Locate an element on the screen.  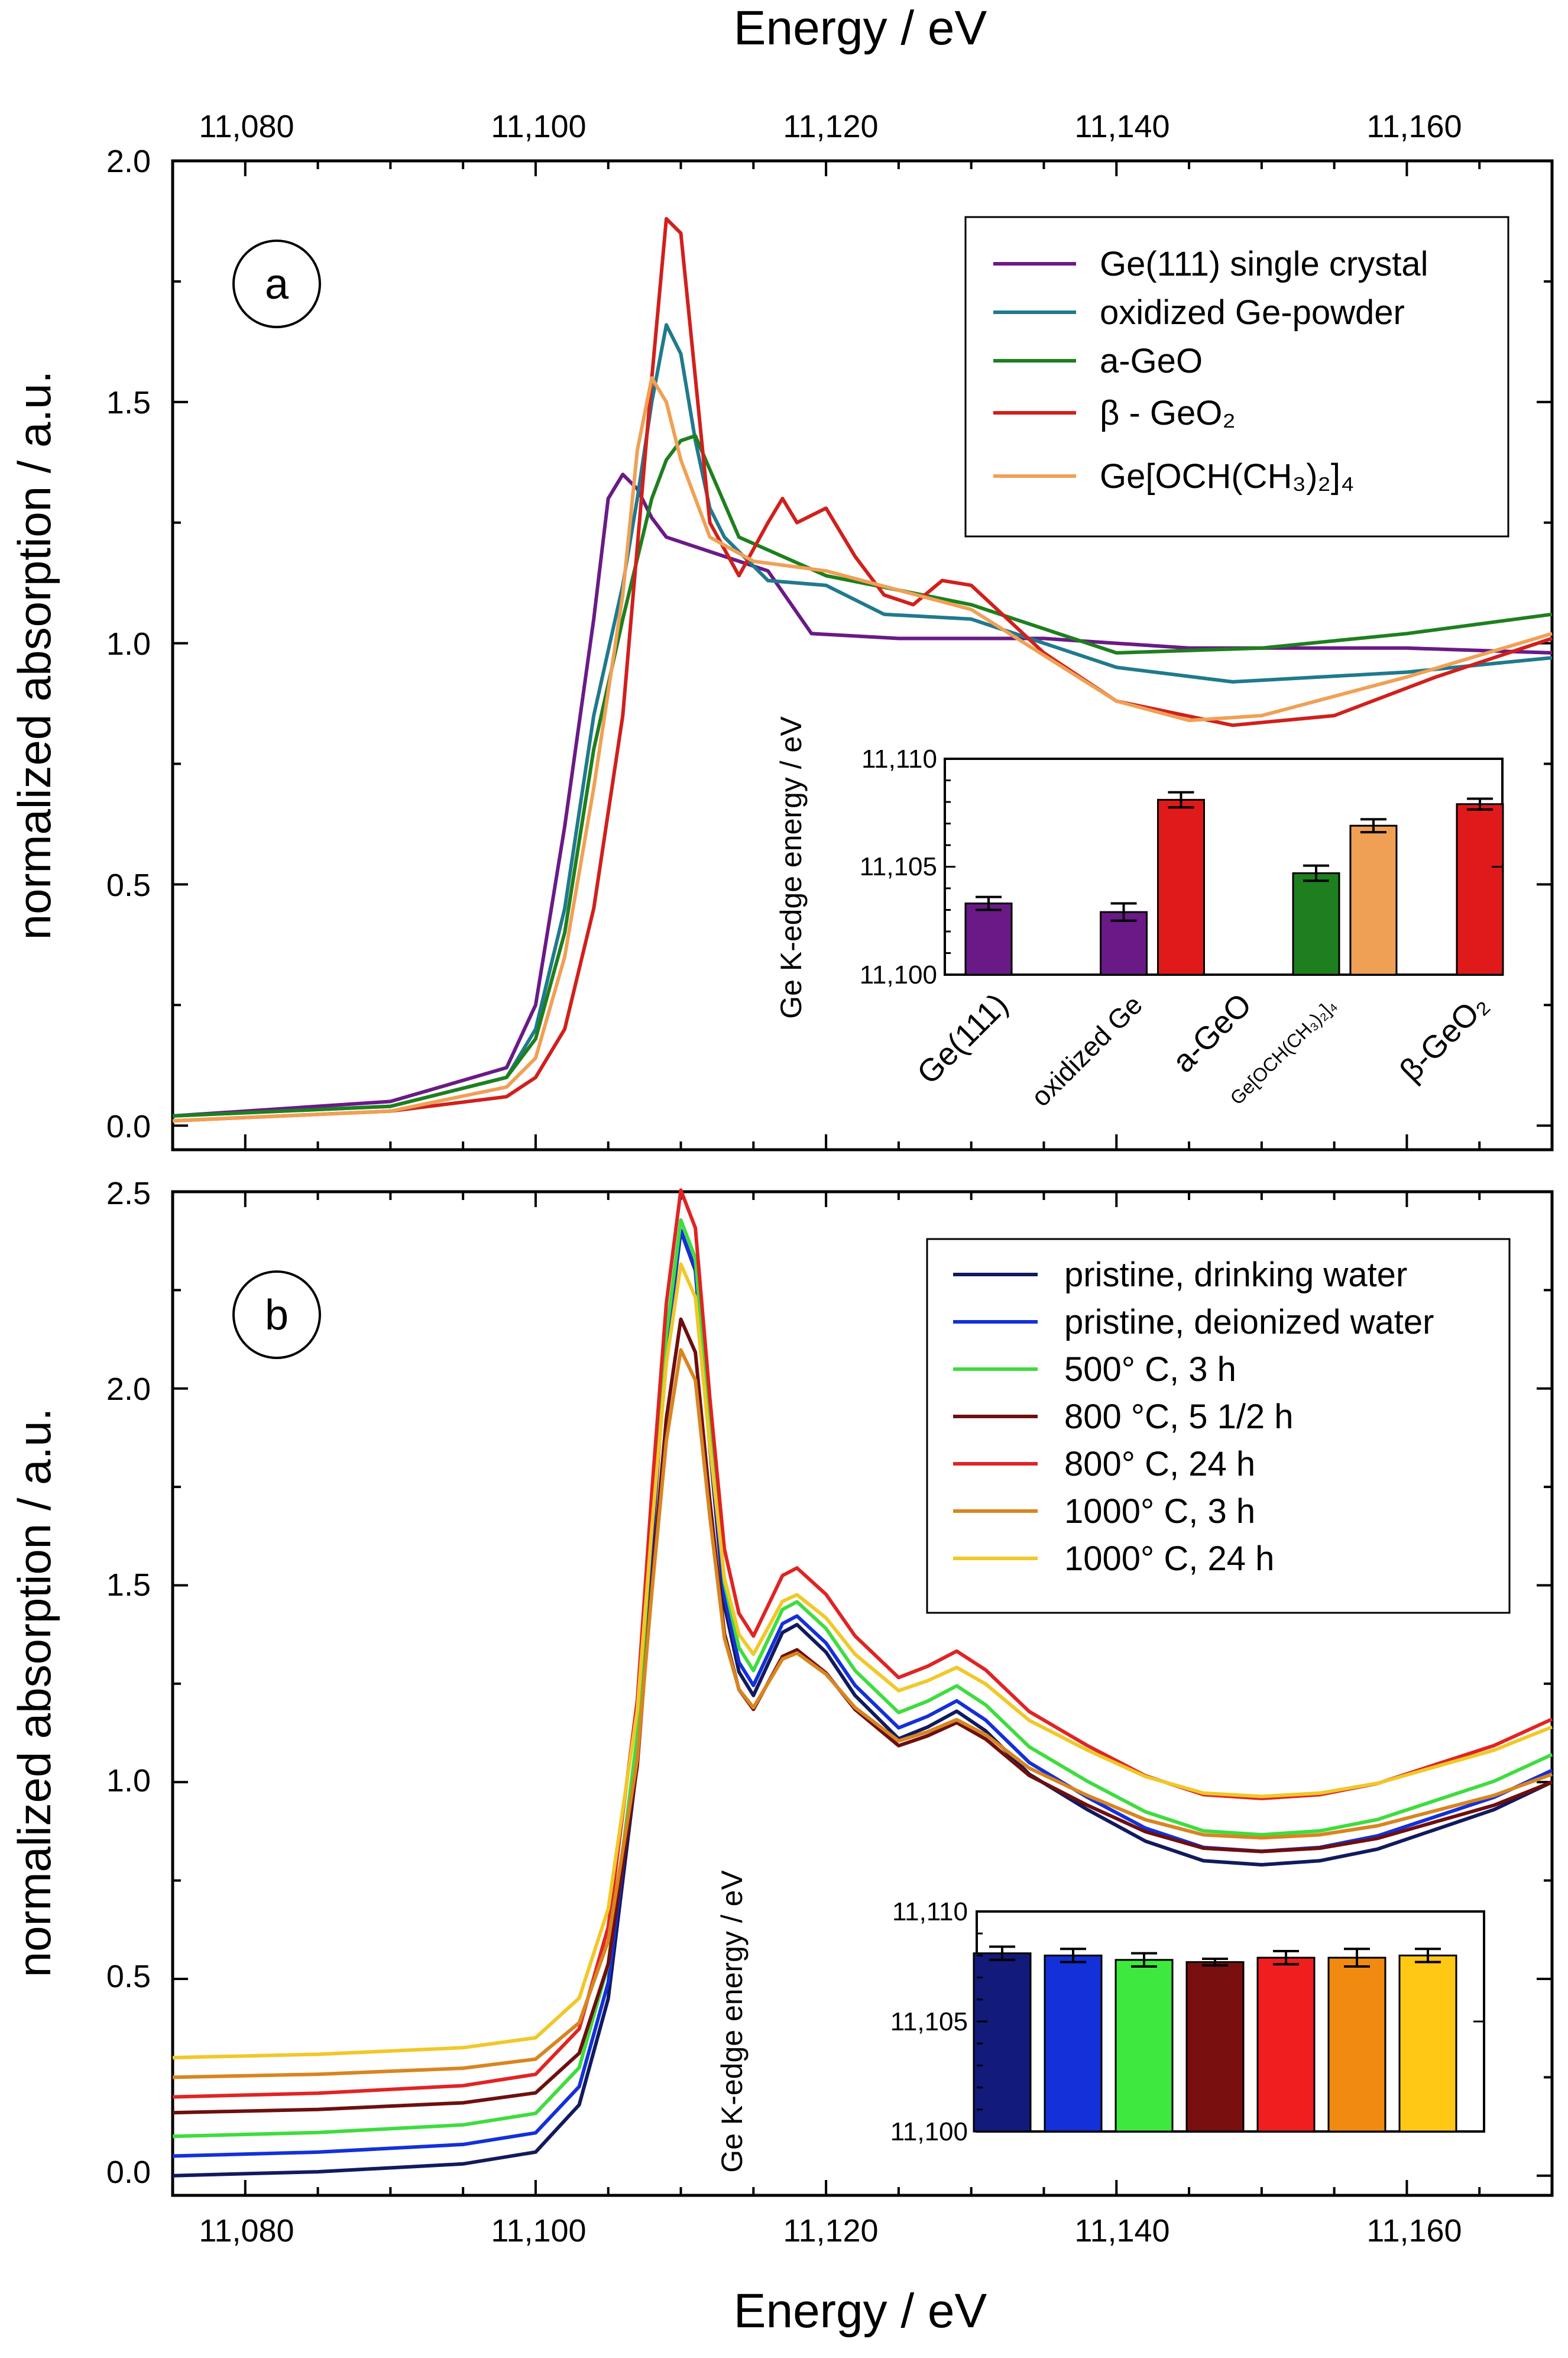
inset-b-ylabel: Ge K-edge energy / eV is located at coordinates (732, 2021).